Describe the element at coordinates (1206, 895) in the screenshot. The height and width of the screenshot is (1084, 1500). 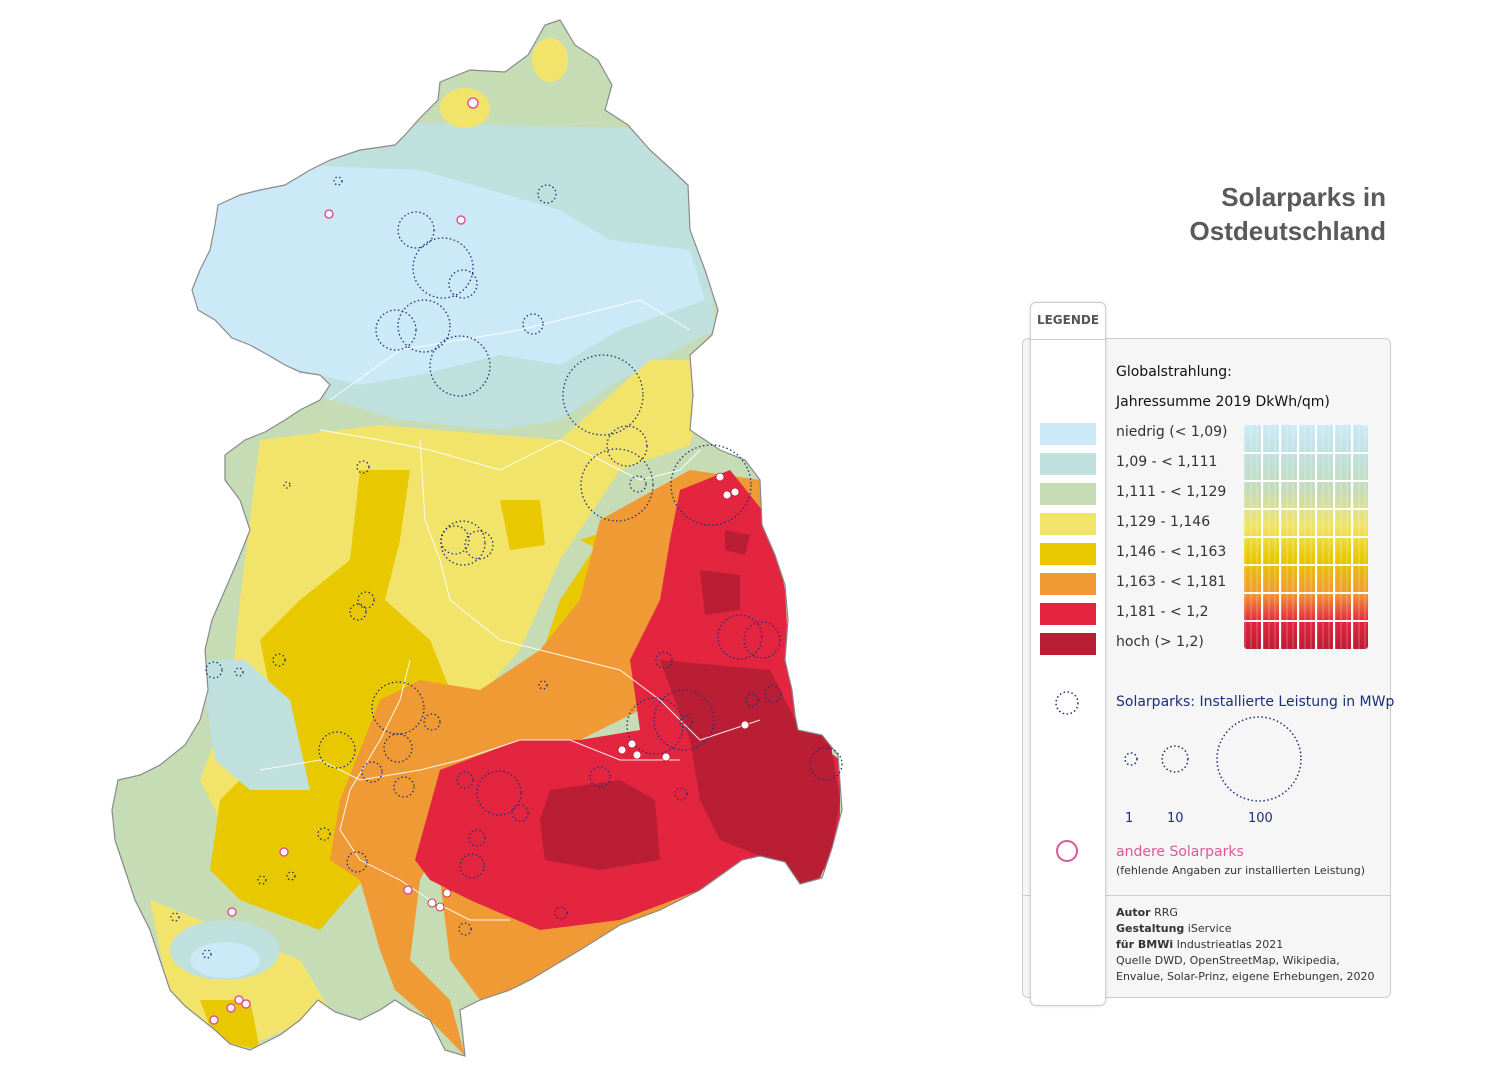
I see `legend-credits-divider` at that location.